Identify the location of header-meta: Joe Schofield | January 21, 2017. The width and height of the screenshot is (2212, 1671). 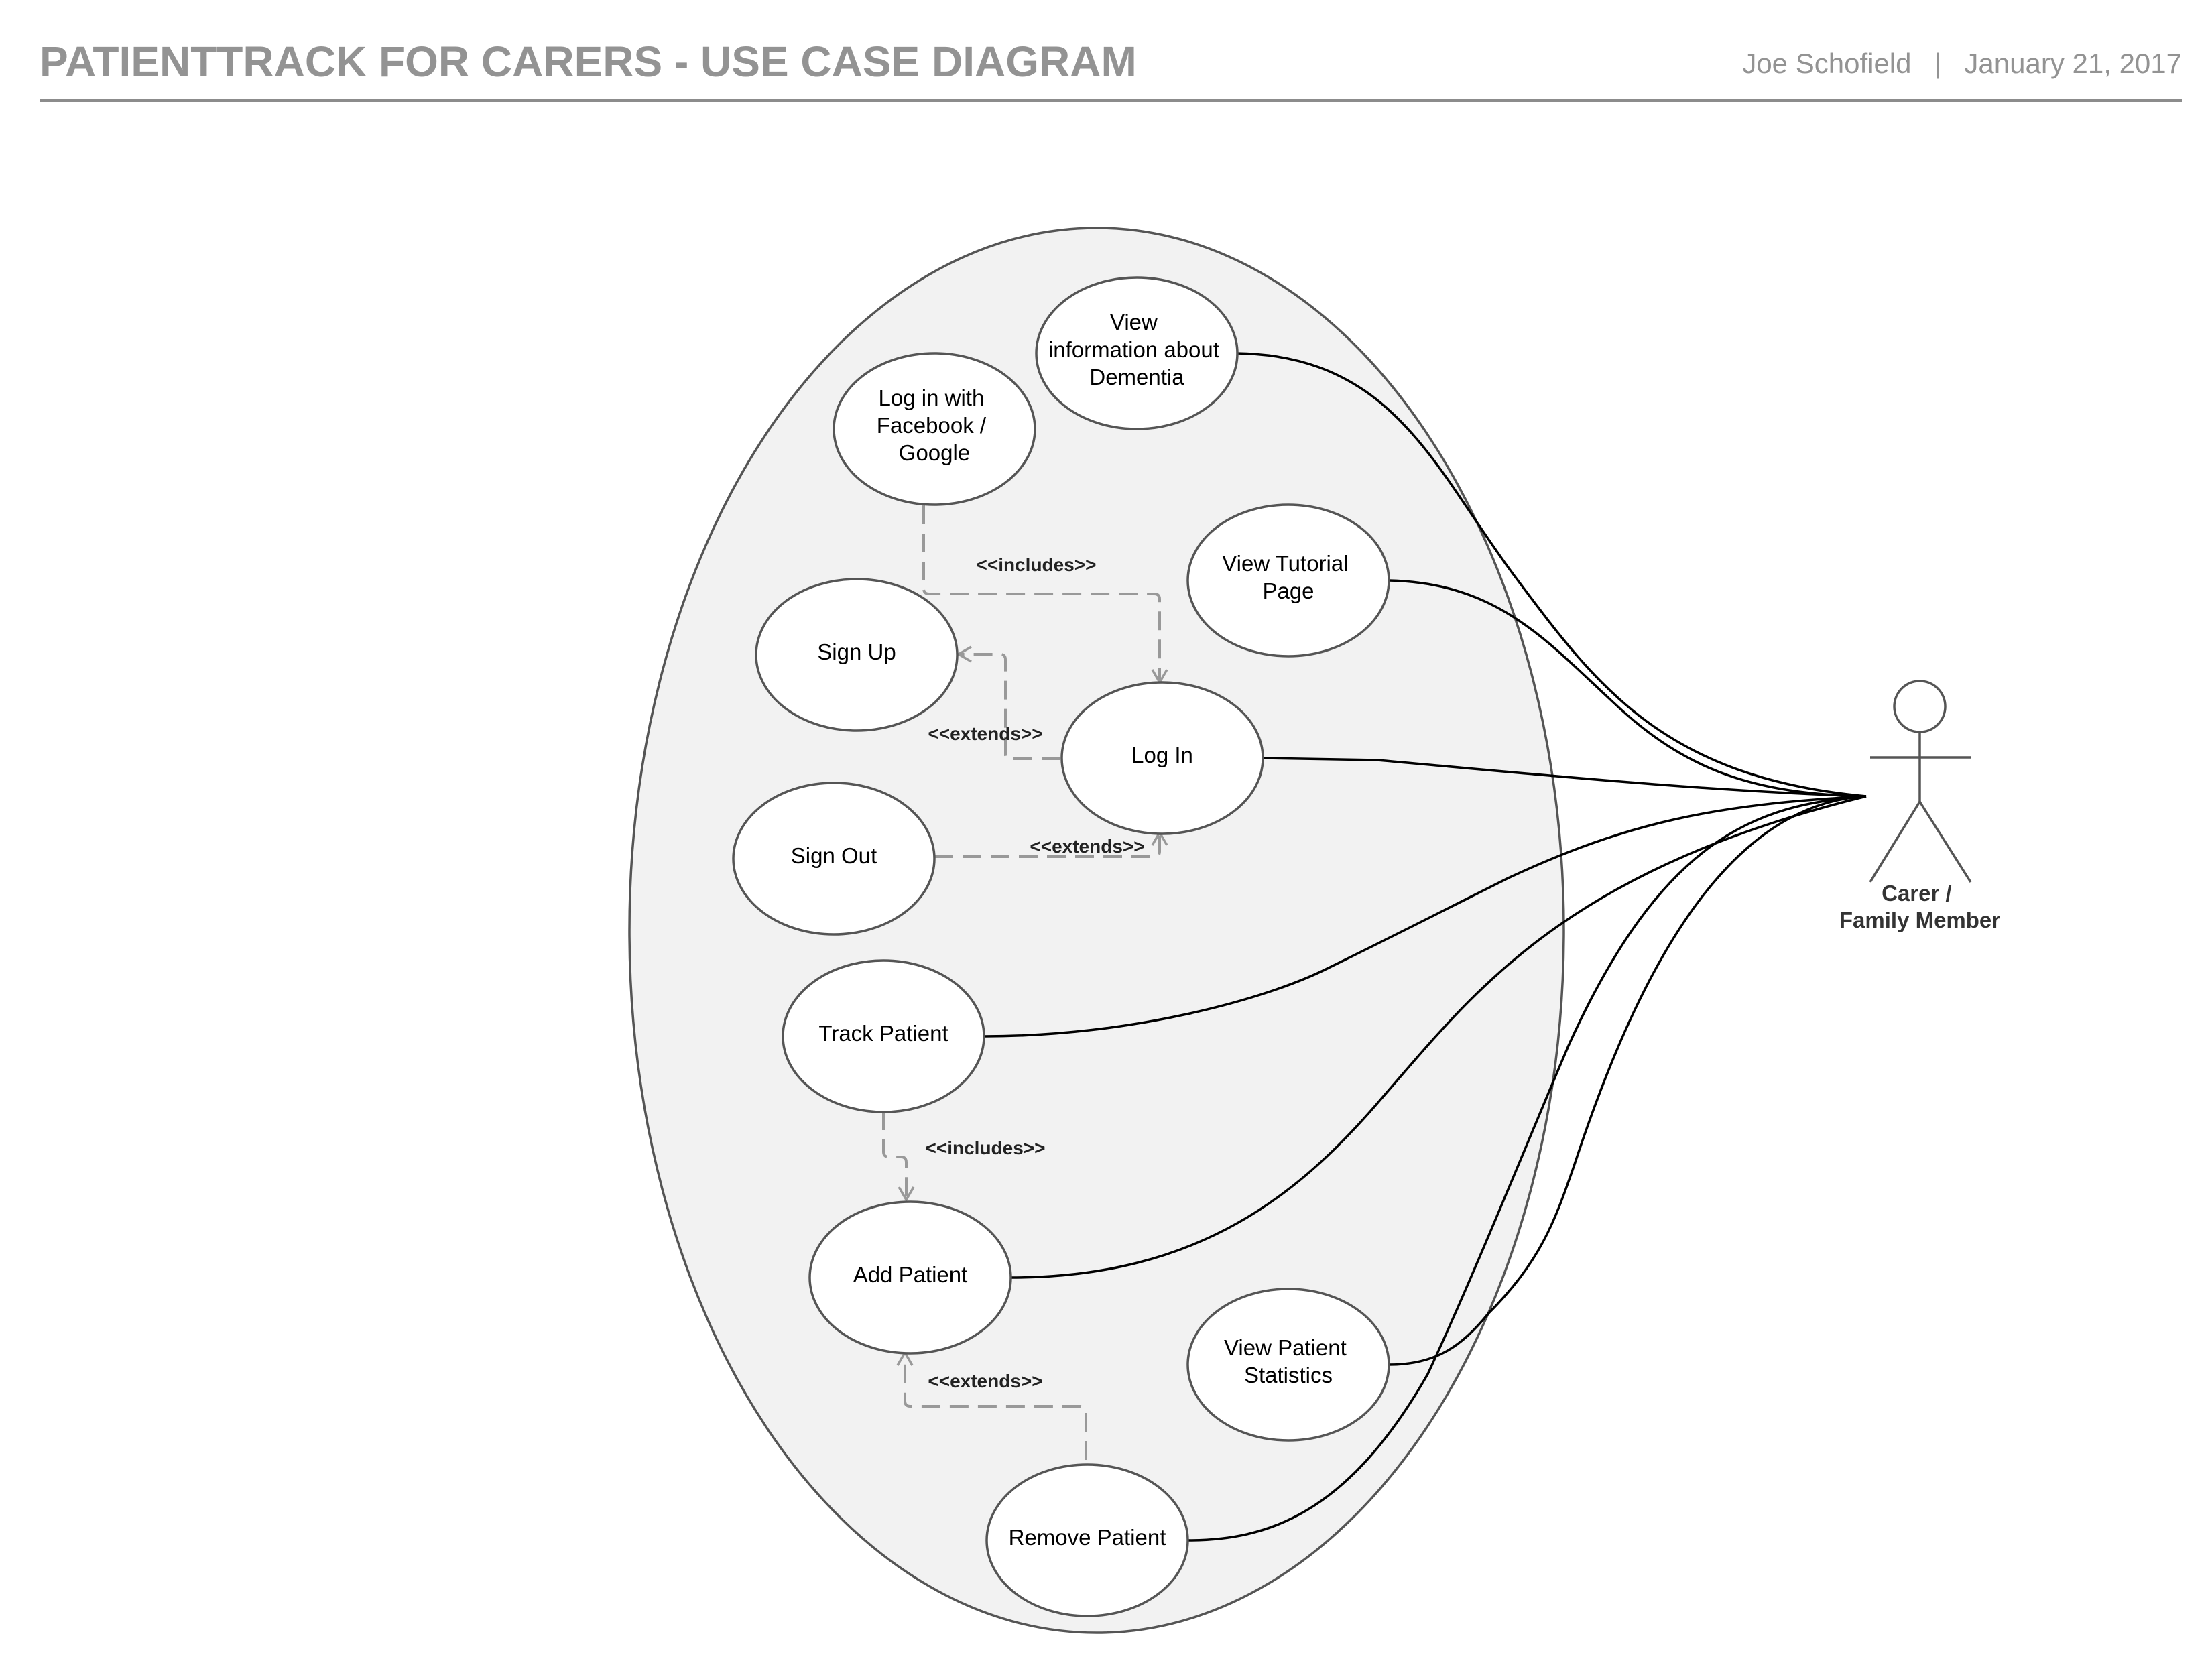
(1962, 63).